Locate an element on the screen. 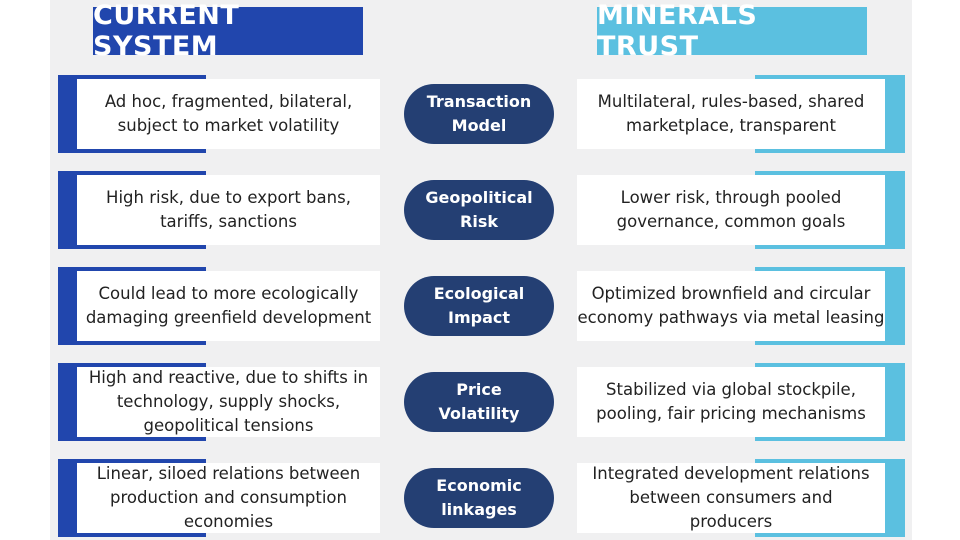  text-line: Geopolitical is located at coordinates (479, 197).